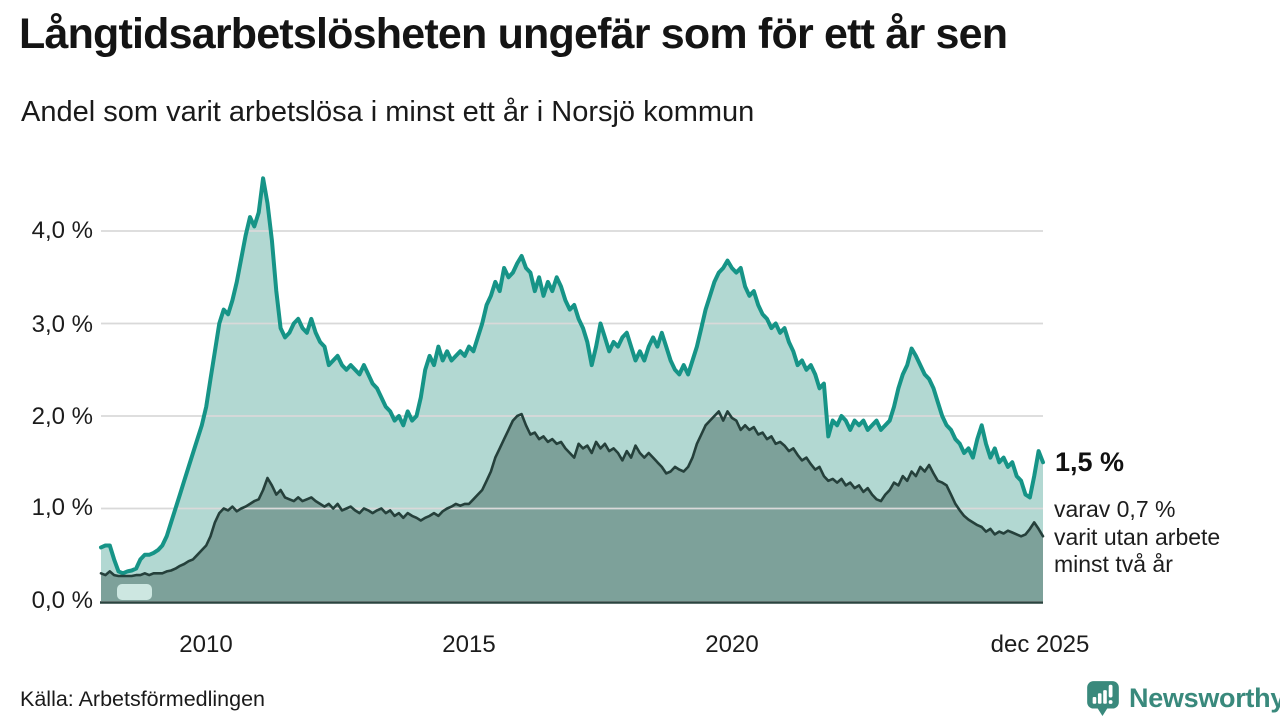  What do you see at coordinates (62, 507) in the screenshot?
I see `y-axis-label-1: 1,0 %` at bounding box center [62, 507].